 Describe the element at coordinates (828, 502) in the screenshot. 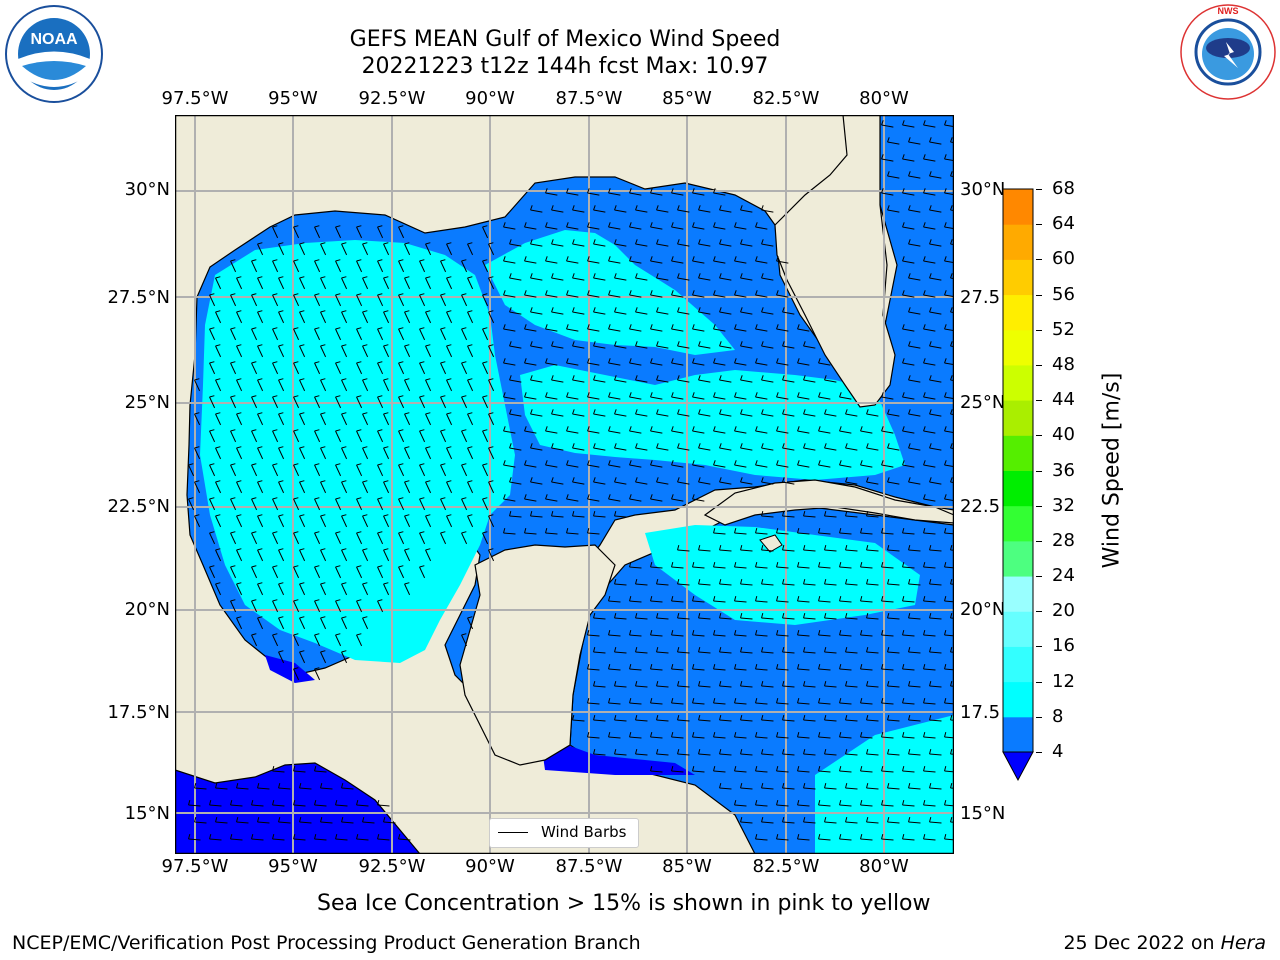

I see `cuba` at that location.